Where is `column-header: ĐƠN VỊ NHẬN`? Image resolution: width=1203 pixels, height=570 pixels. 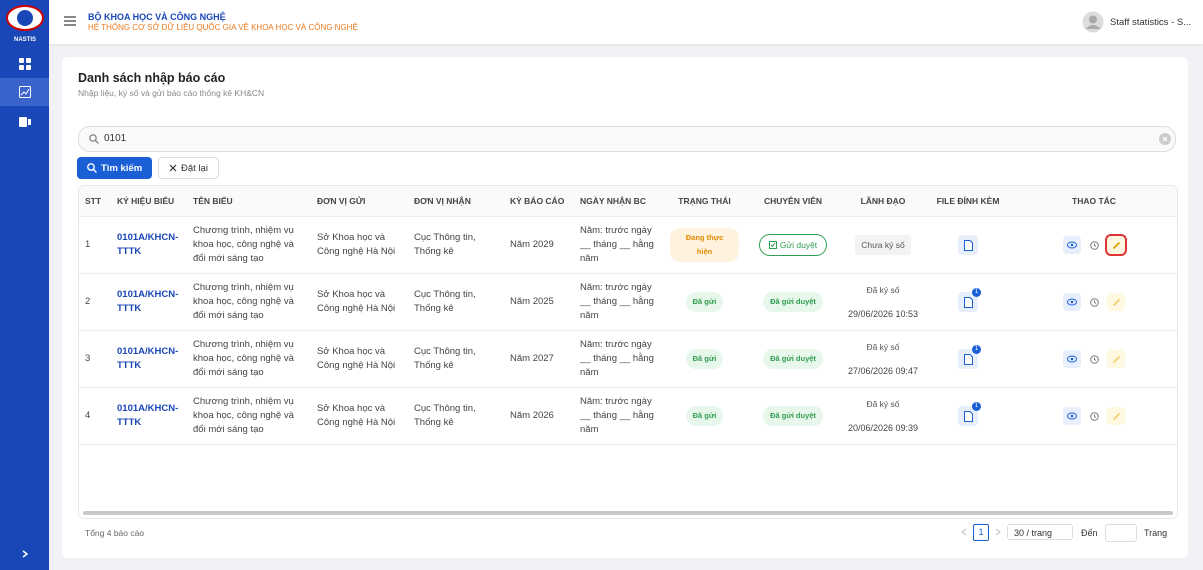 column-header: ĐƠN VỊ NHẬN is located at coordinates (456, 201).